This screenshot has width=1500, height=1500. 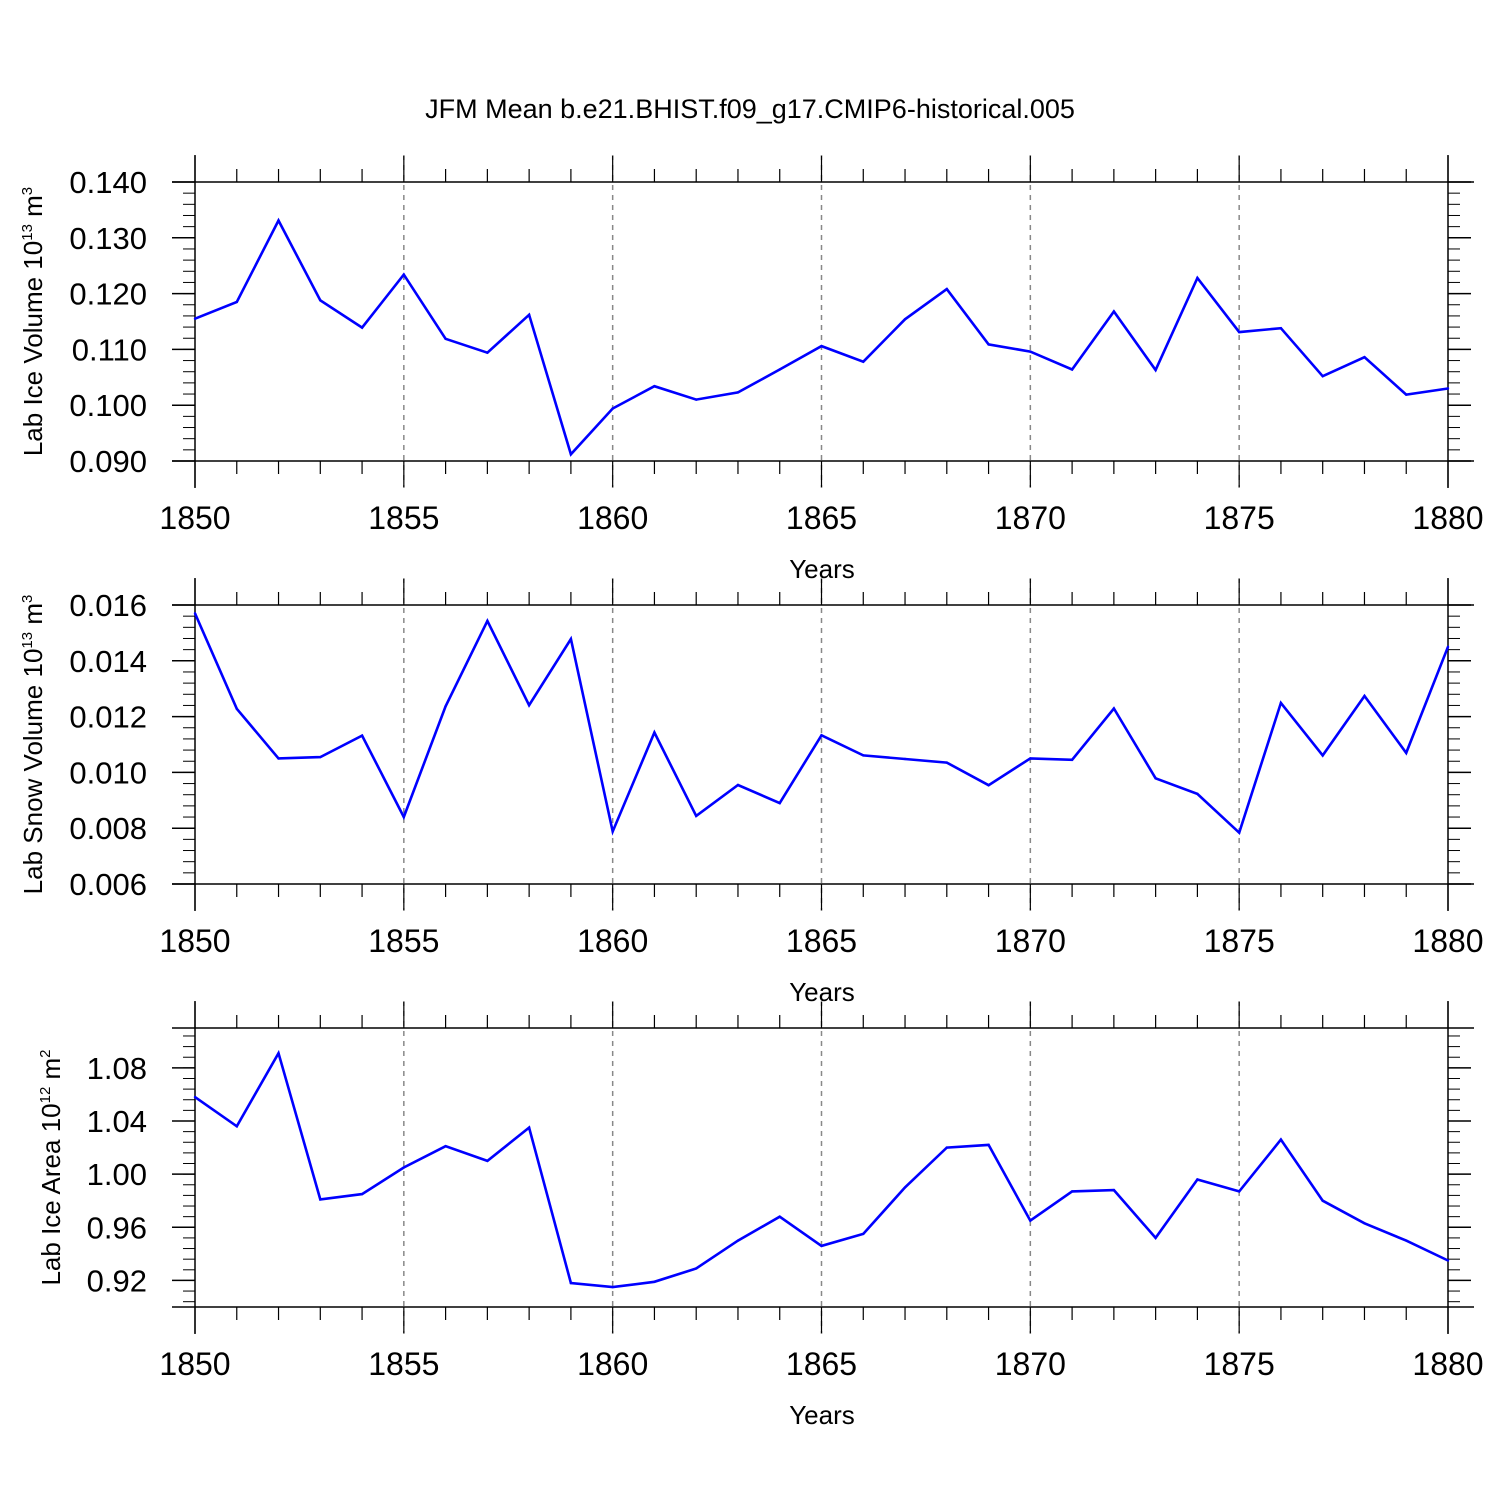 What do you see at coordinates (117, 1227) in the screenshot?
I see `y-tick-label: 0.96` at bounding box center [117, 1227].